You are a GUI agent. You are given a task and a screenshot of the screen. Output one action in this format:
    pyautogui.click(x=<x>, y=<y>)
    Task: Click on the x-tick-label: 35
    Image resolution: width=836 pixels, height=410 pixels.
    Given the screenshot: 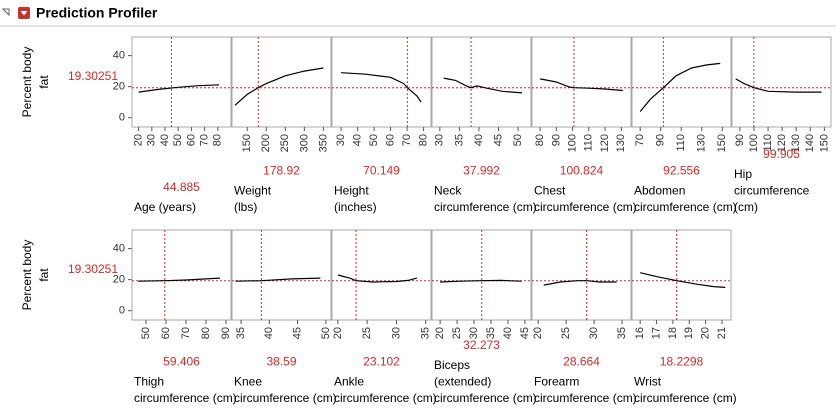 What is the action you would take?
    pyautogui.click(x=426, y=333)
    